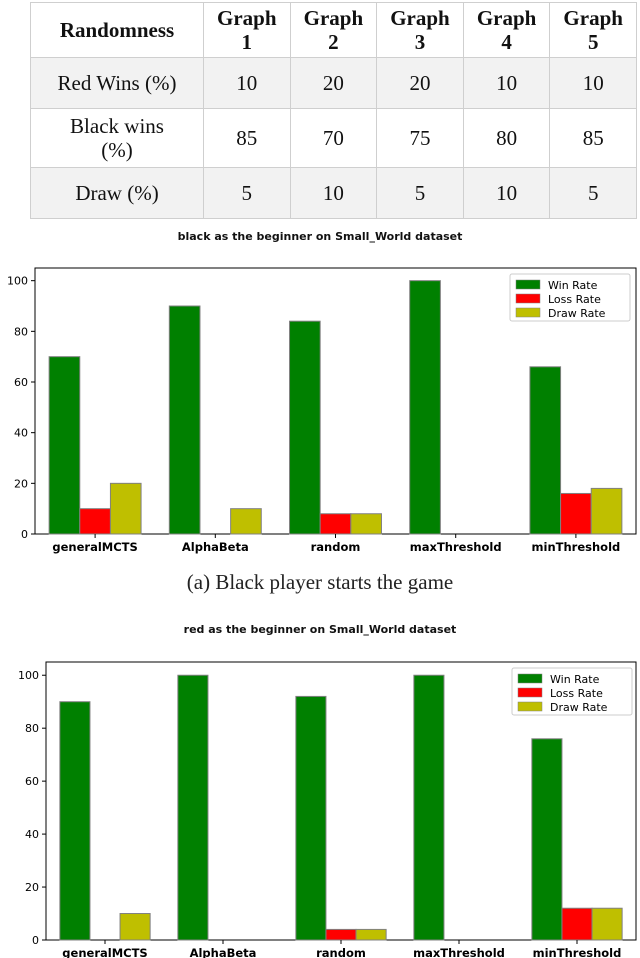  What do you see at coordinates (117, 30) in the screenshot?
I see `table-header-randomness: Randomness` at bounding box center [117, 30].